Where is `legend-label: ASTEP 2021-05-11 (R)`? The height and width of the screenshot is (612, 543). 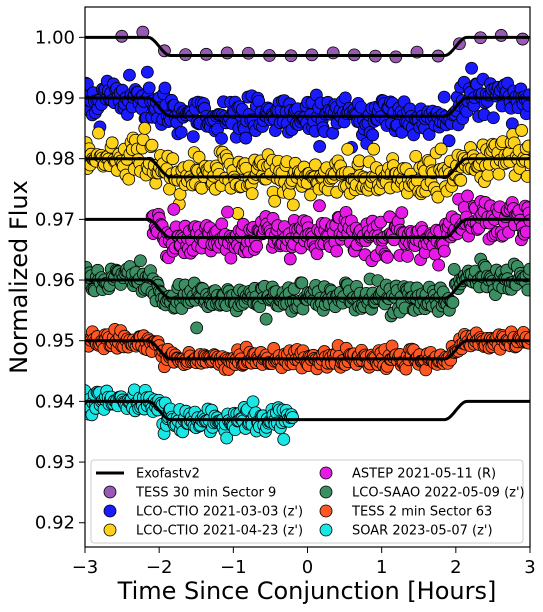 legend-label: ASTEP 2021-05-11 (R) is located at coordinates (424, 474).